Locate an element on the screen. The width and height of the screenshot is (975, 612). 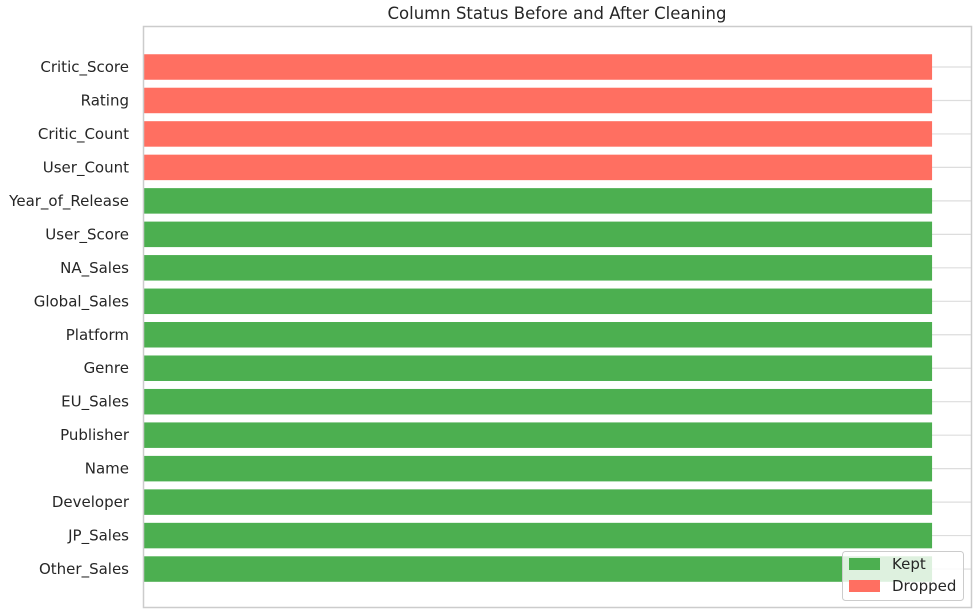
bar-developer is located at coordinates (538, 502).